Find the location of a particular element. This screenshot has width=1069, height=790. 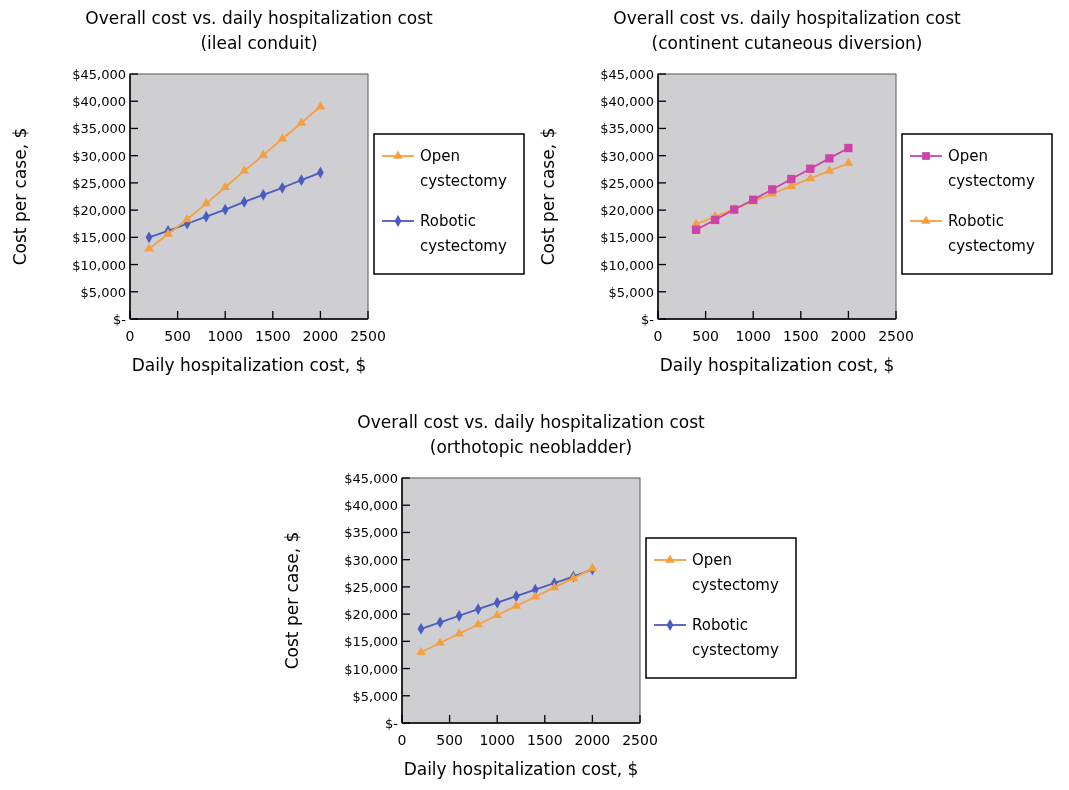

chart-subtitle: (continent cutaneous diversion) is located at coordinates (787, 43).